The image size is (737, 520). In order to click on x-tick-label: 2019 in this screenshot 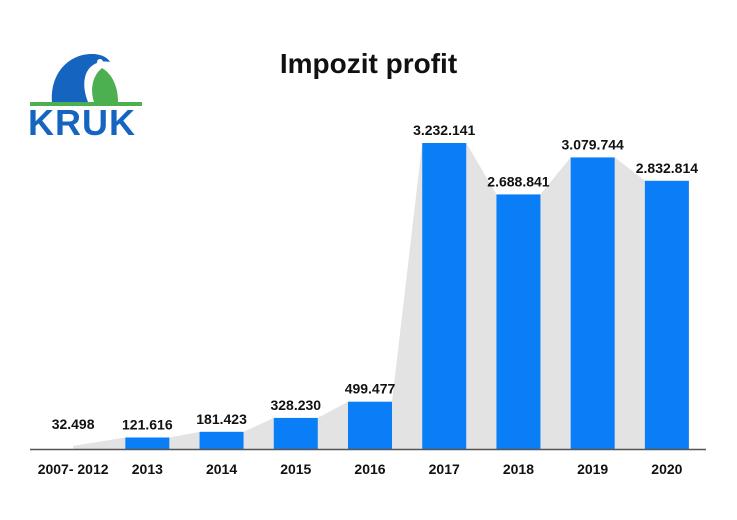, I will do `click(592, 469)`.